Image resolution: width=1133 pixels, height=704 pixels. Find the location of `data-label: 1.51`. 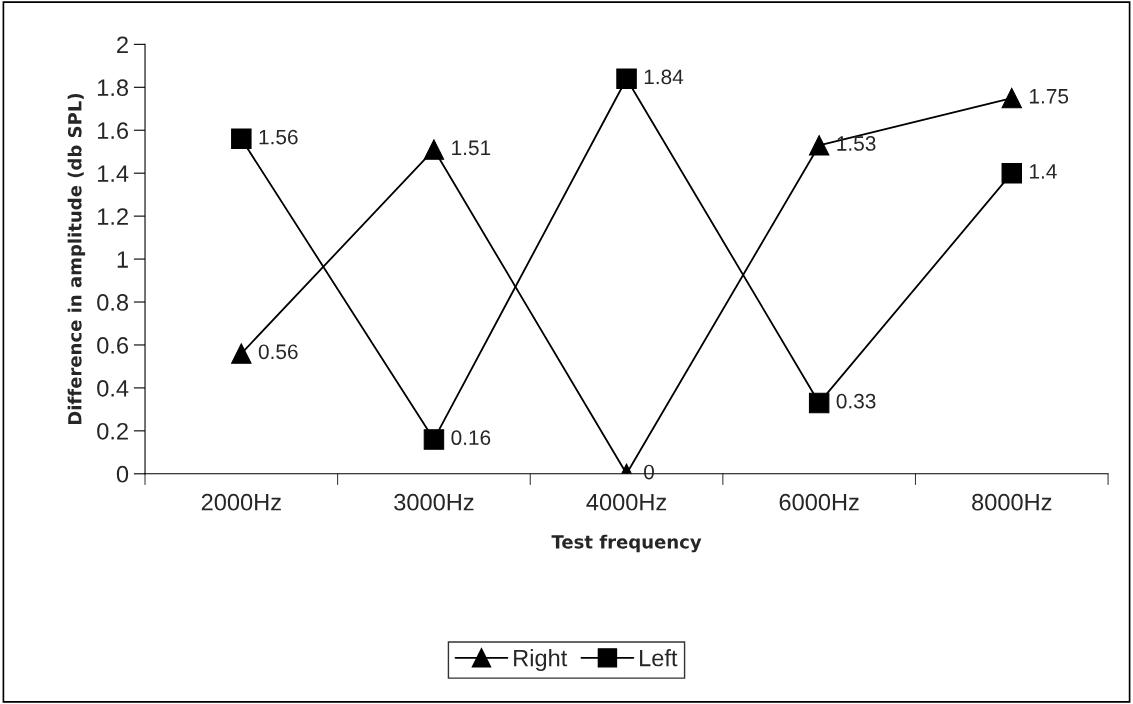

data-label: 1.51 is located at coordinates (471, 148).